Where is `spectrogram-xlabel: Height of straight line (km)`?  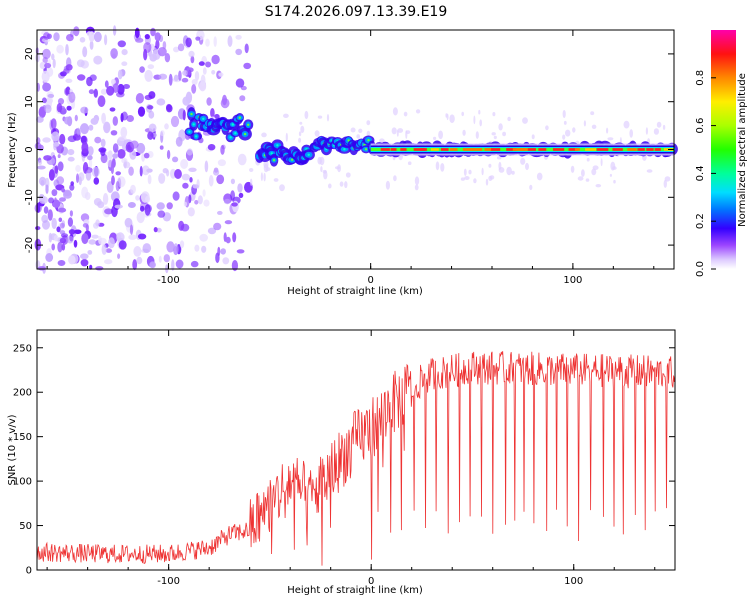 spectrogram-xlabel: Height of straight line (km) is located at coordinates (355, 291).